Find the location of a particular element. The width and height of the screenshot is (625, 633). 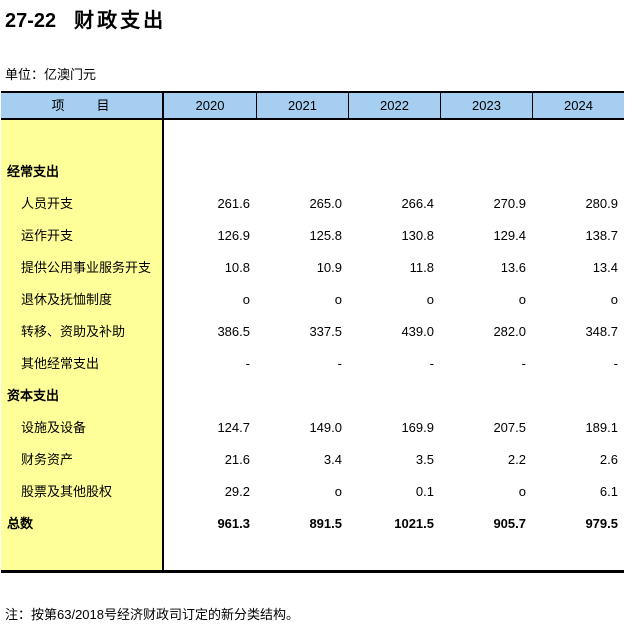

table-header-row: 项 目 2020 2021 2022 2023 2024 is located at coordinates (312, 106).